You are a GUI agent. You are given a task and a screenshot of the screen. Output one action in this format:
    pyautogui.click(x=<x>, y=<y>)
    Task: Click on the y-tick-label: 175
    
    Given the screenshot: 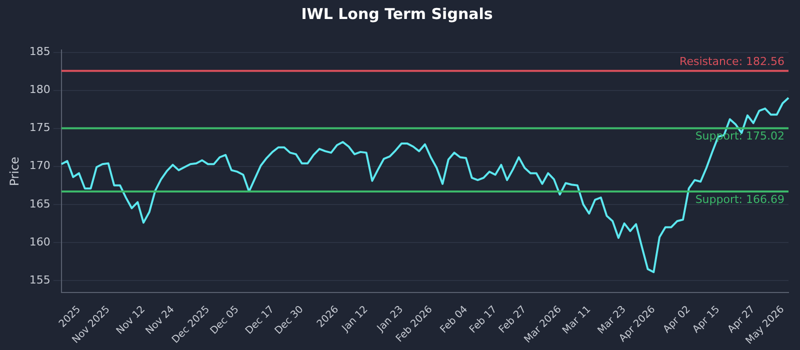 What is the action you would take?
    pyautogui.click(x=39, y=127)
    